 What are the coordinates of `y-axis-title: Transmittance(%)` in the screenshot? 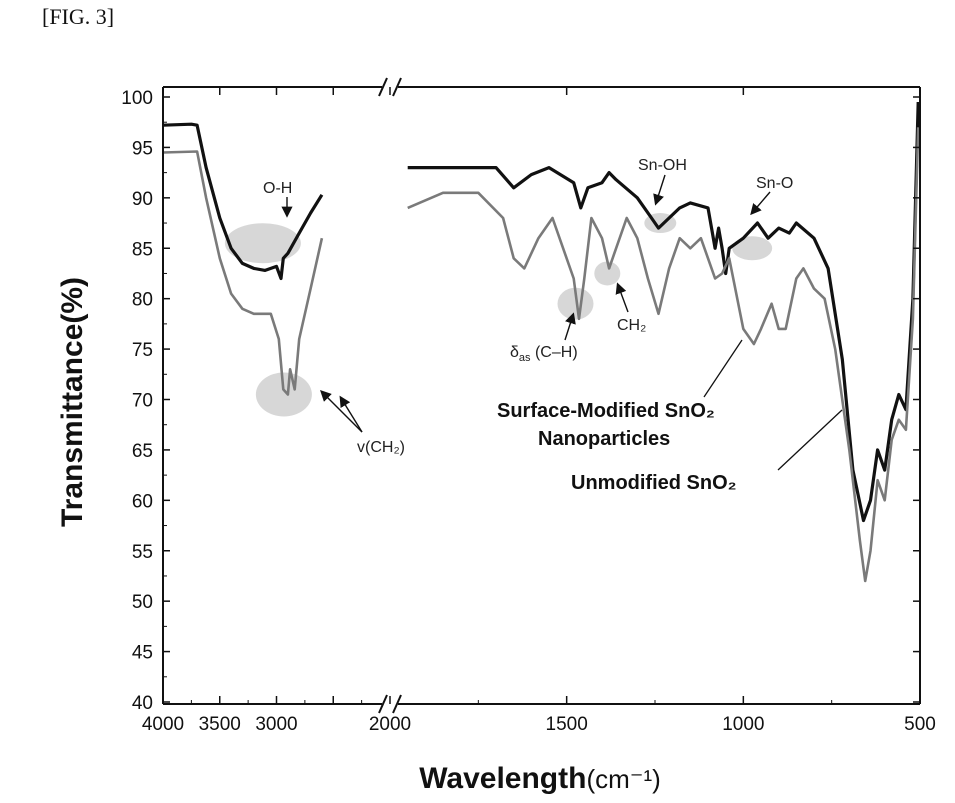 It's located at (72, 402).